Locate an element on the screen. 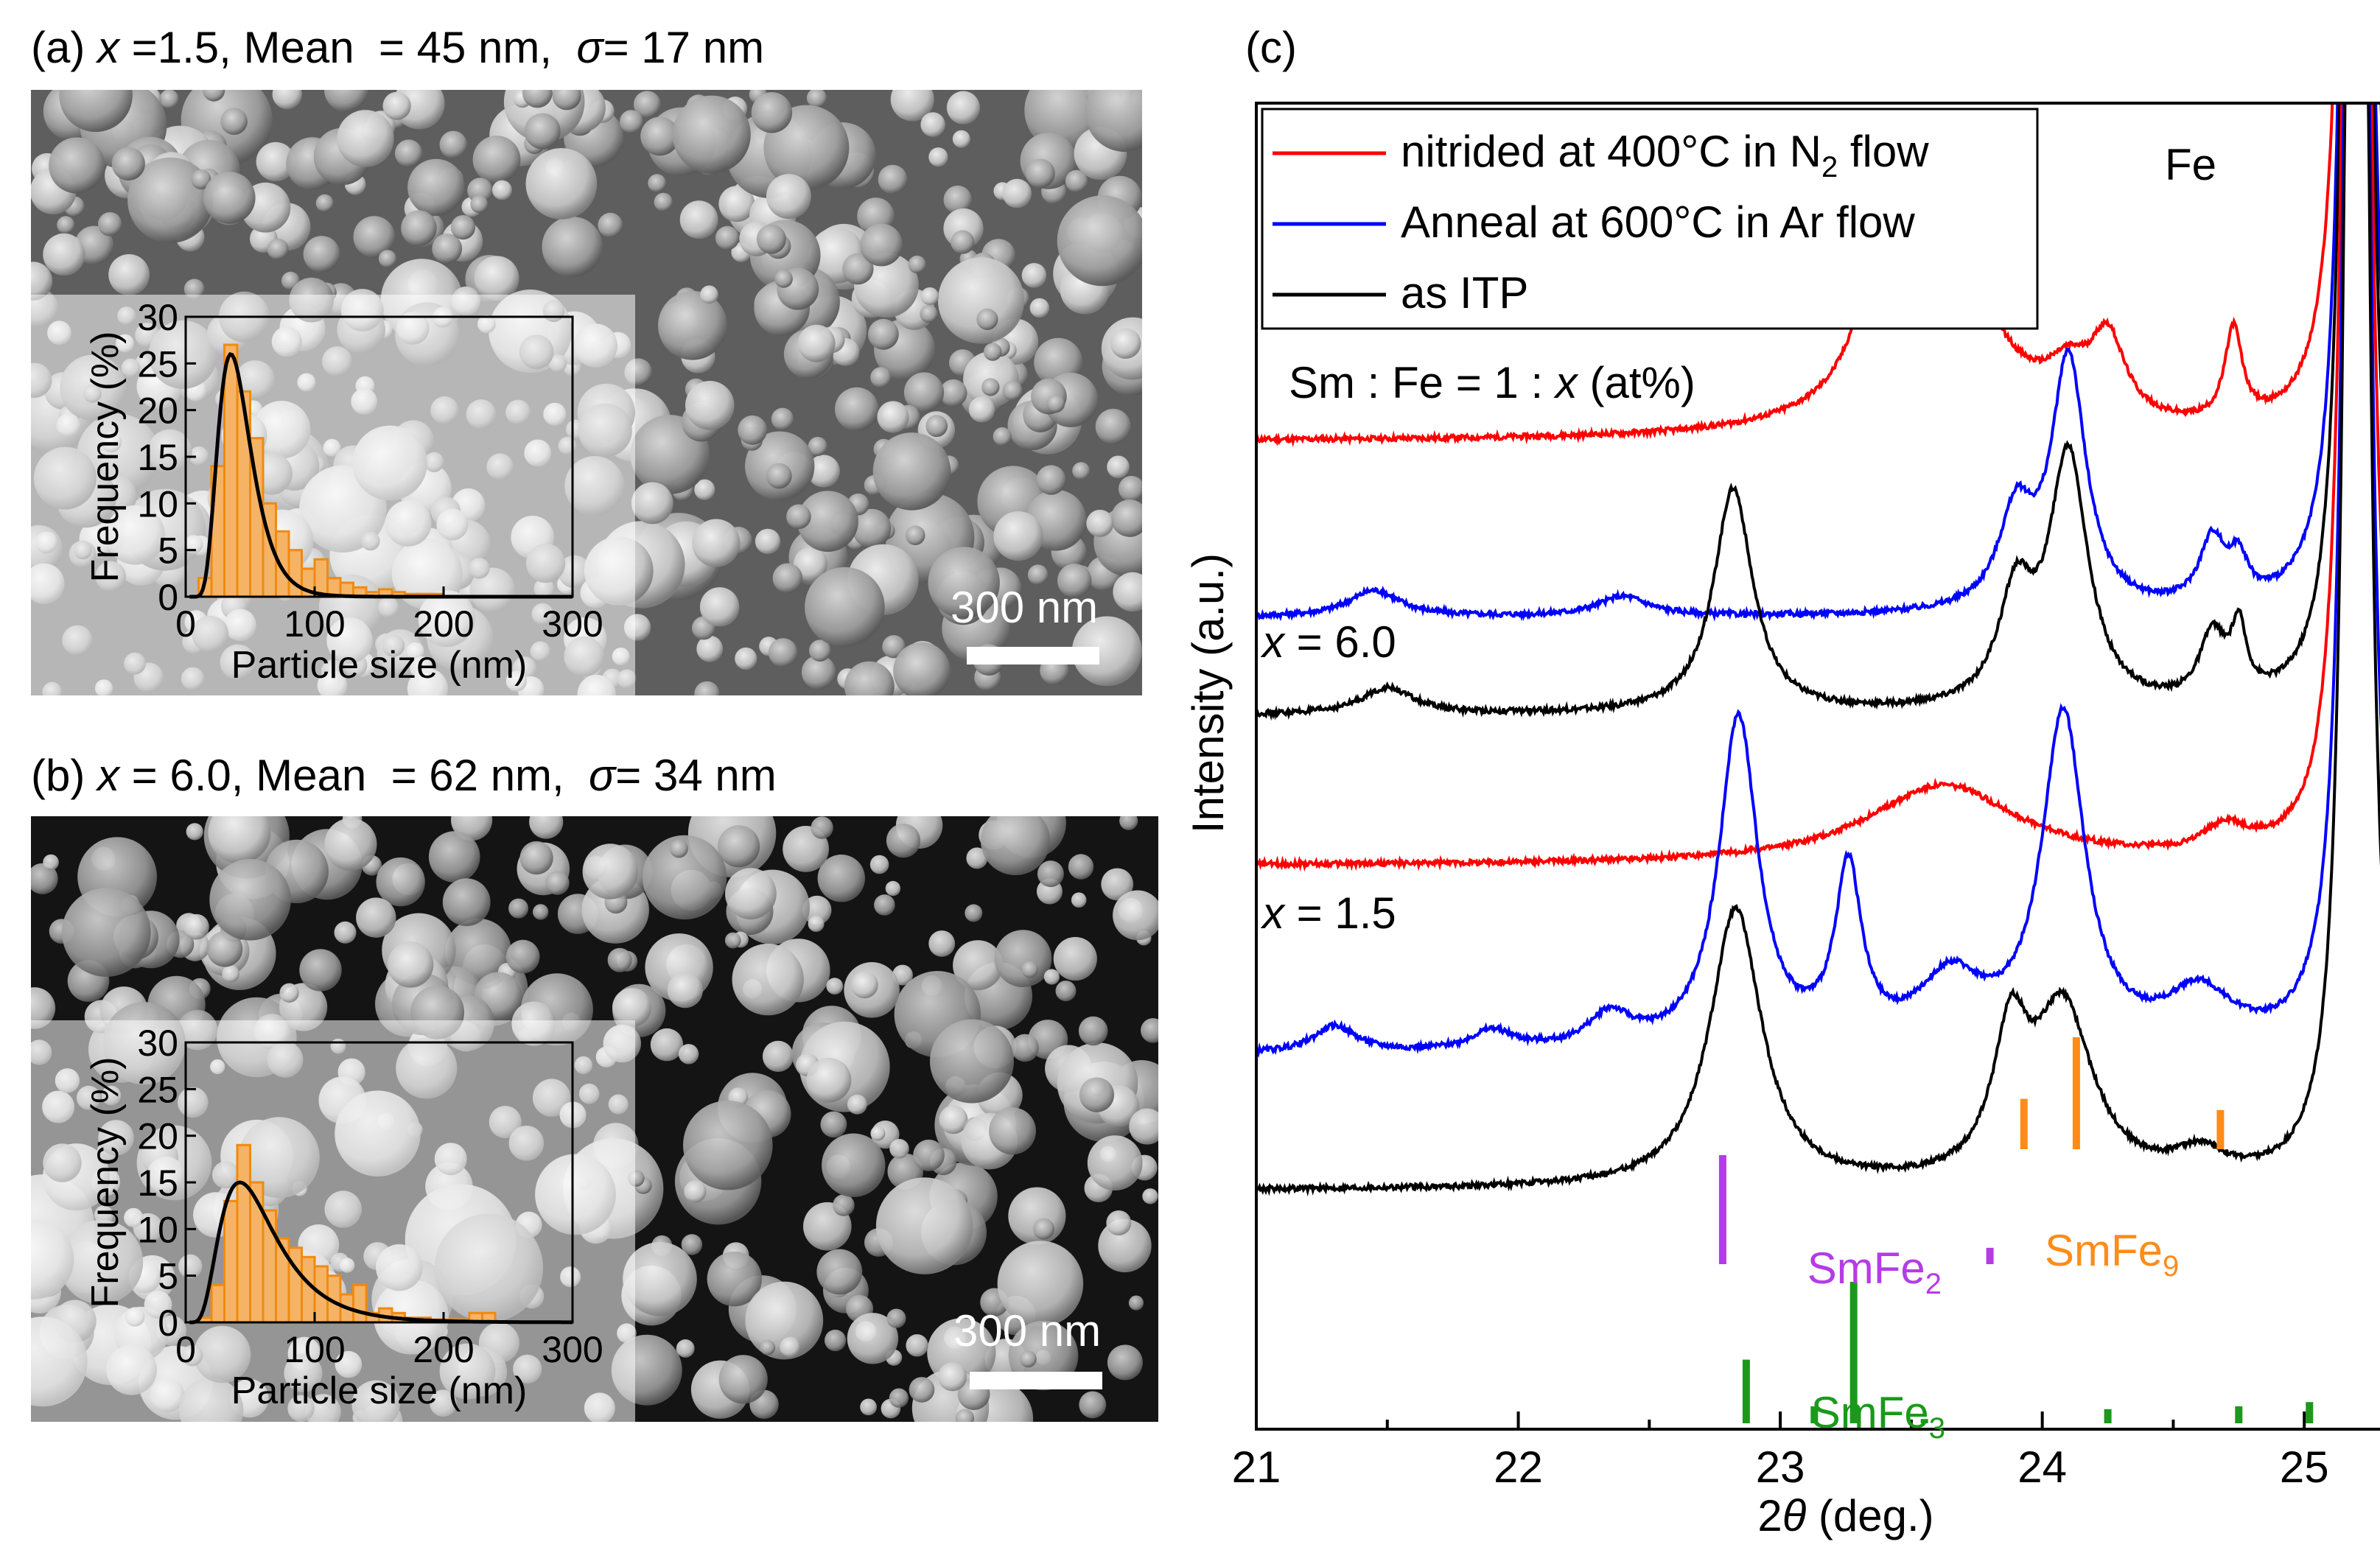 Image resolution: width=2380 pixels, height=1550 pixels. annotation-x15-var: x is located at coordinates (1273, 913).